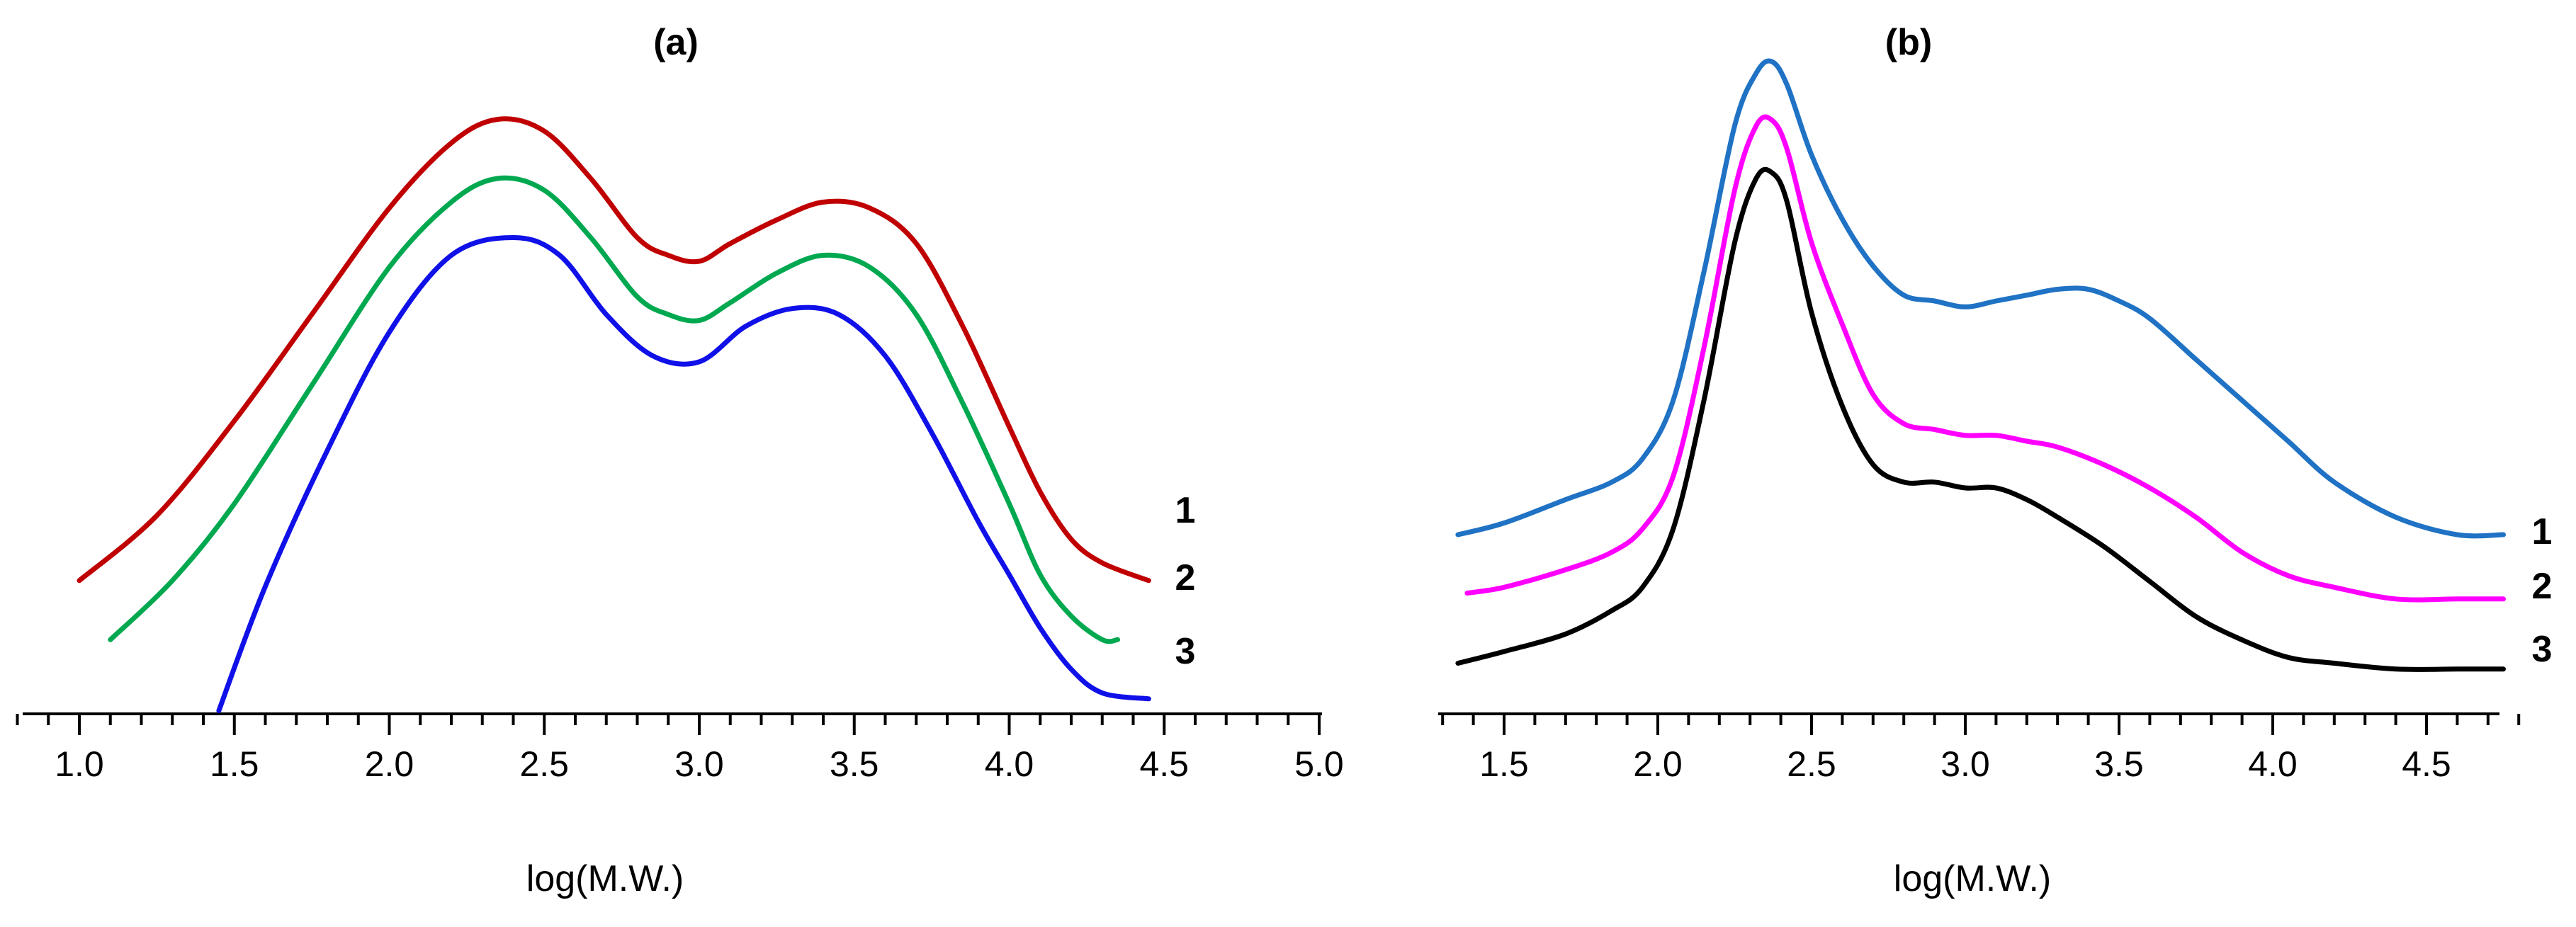 The width and height of the screenshot is (2576, 927). I want to click on x-tick-label: 5.0, so click(1319, 764).